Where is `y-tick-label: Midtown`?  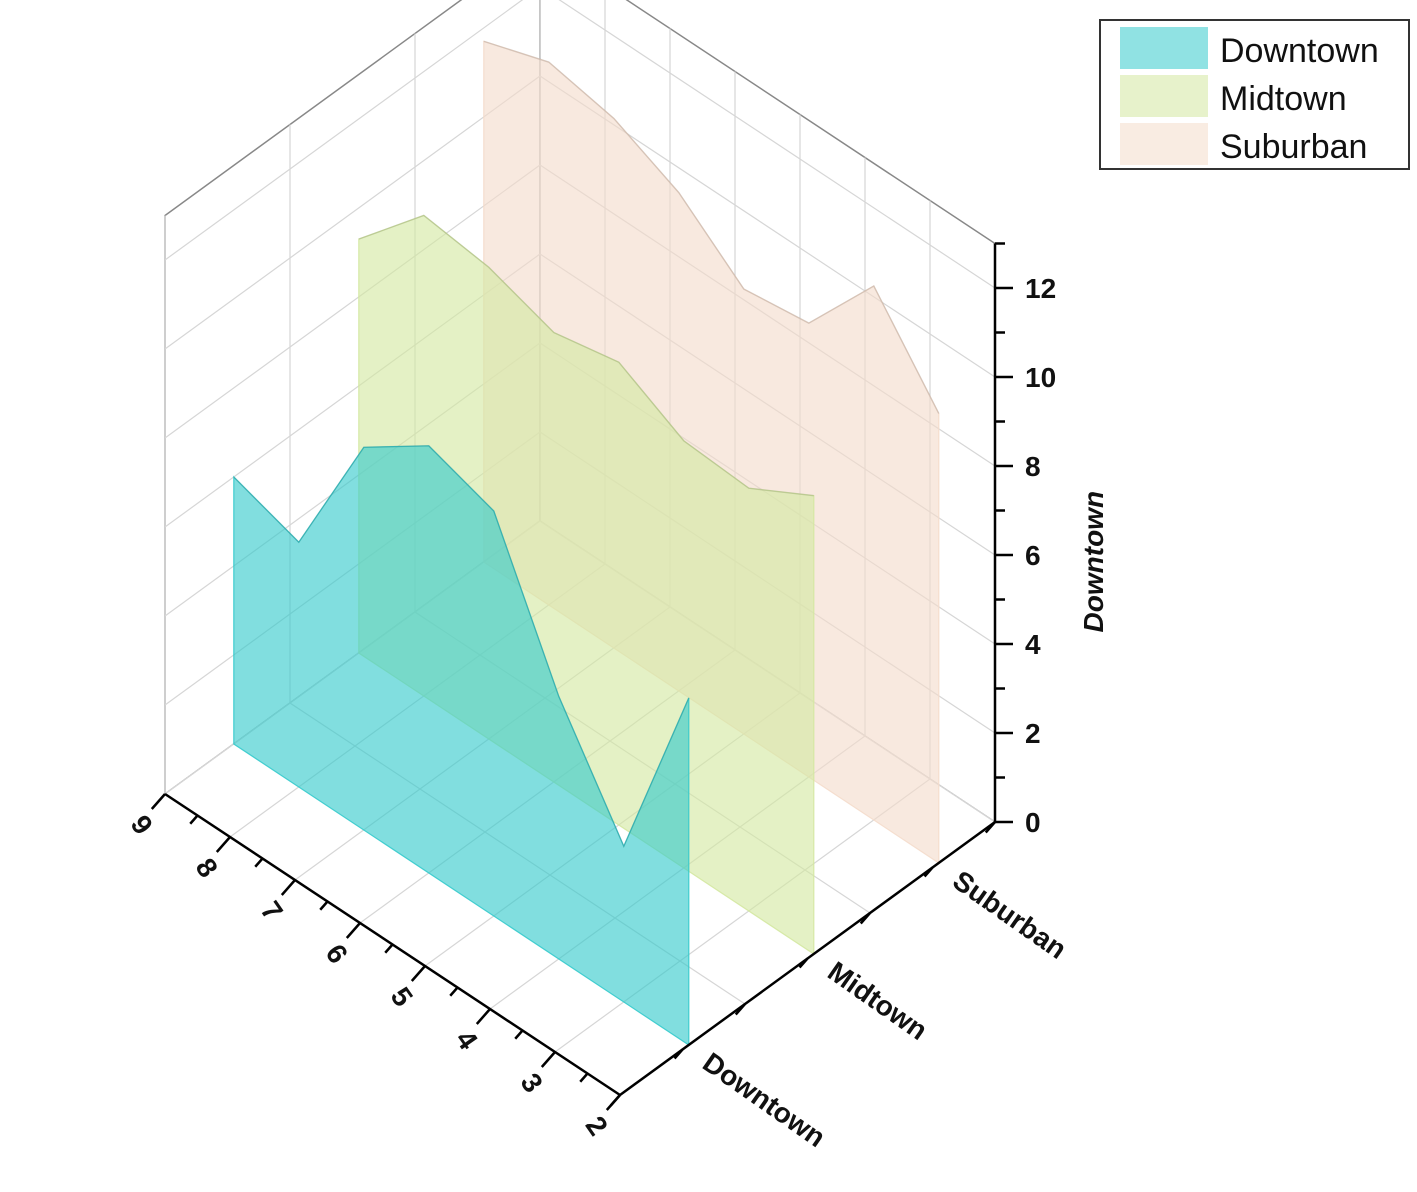
y-tick-label: Midtown is located at coordinates (877, 1001).